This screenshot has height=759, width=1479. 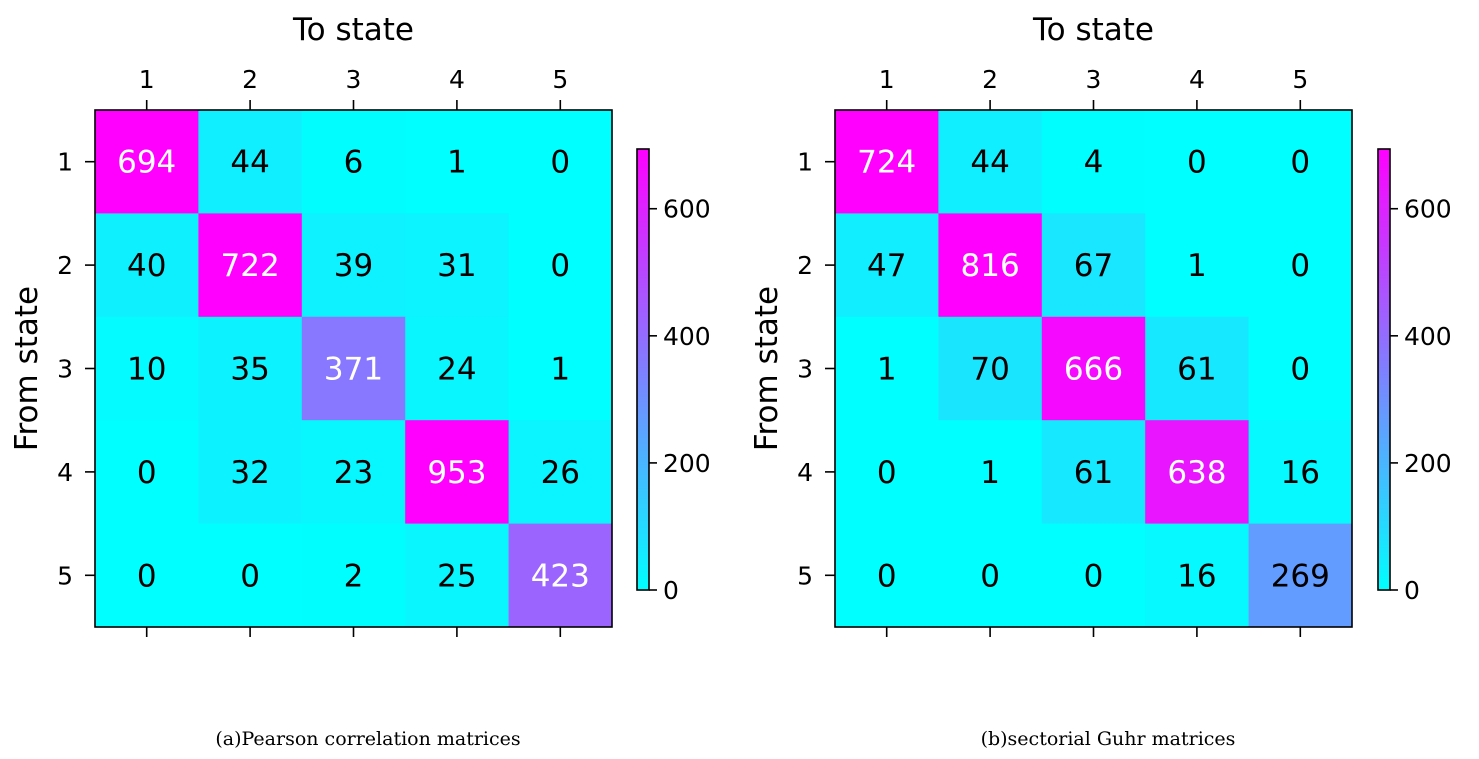 I want to click on cell-value-label: 4, so click(x=1094, y=163).